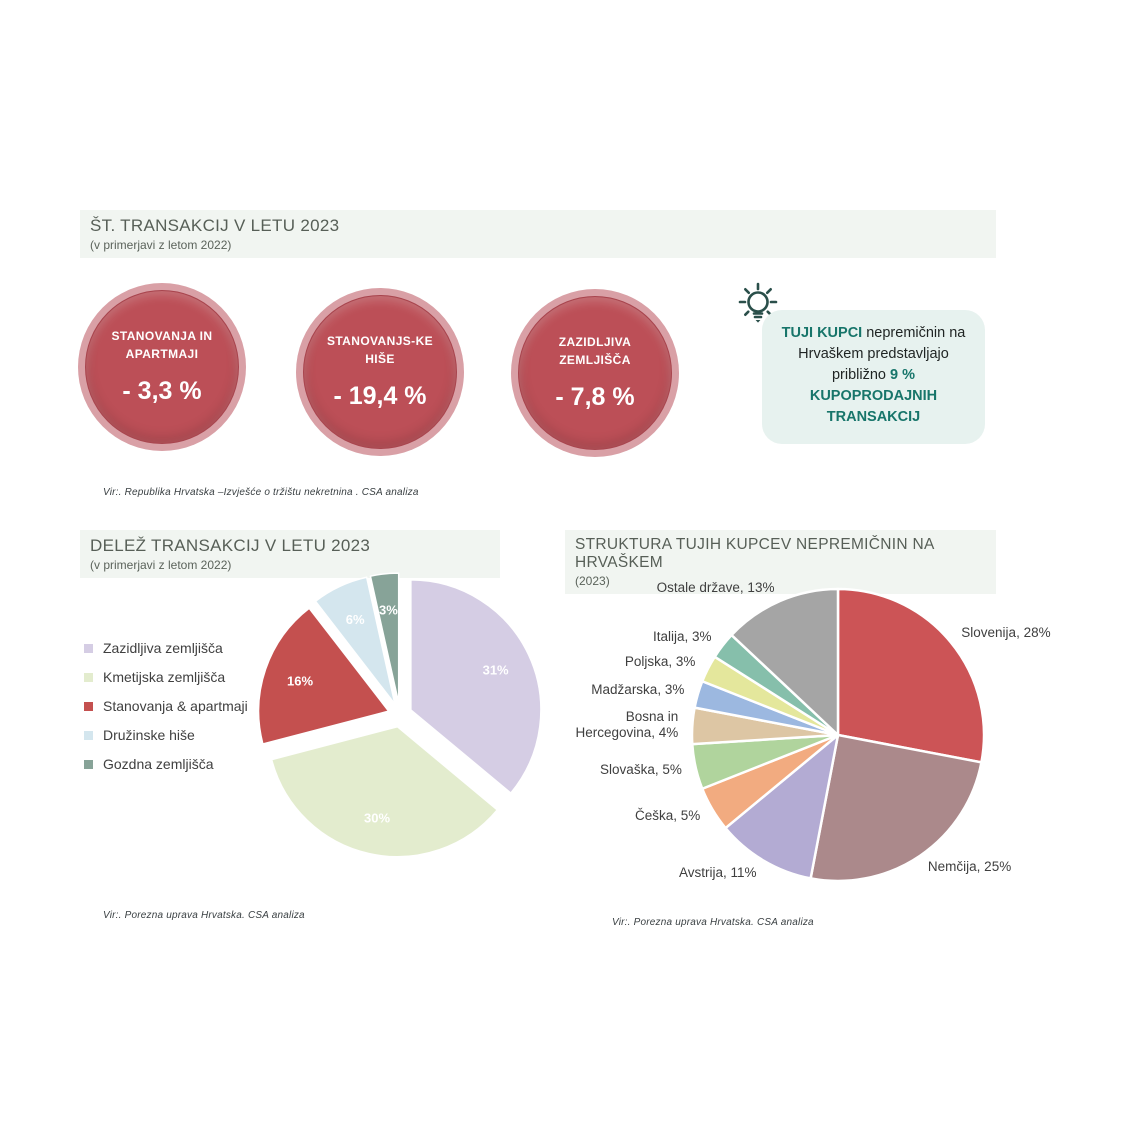 This screenshot has height=1125, width=1125. I want to click on pie-value-label-stanovanja-apartmaji: 16%, so click(300, 680).